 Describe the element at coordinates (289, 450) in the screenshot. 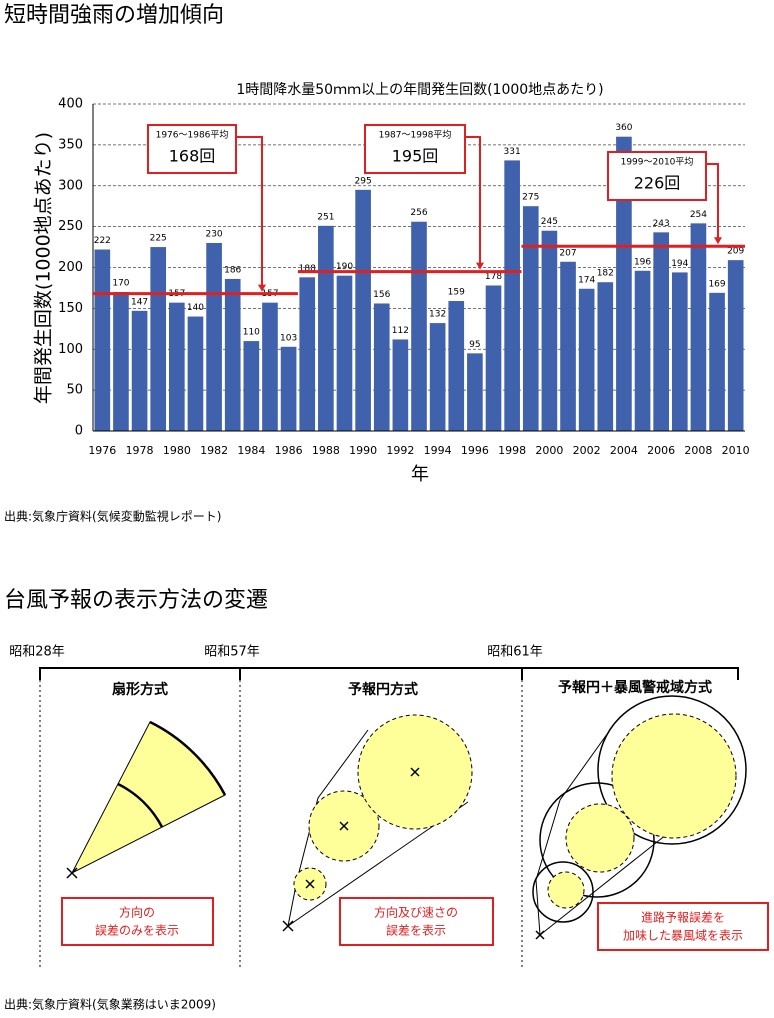

I see `x-tick-label: 1986` at that location.